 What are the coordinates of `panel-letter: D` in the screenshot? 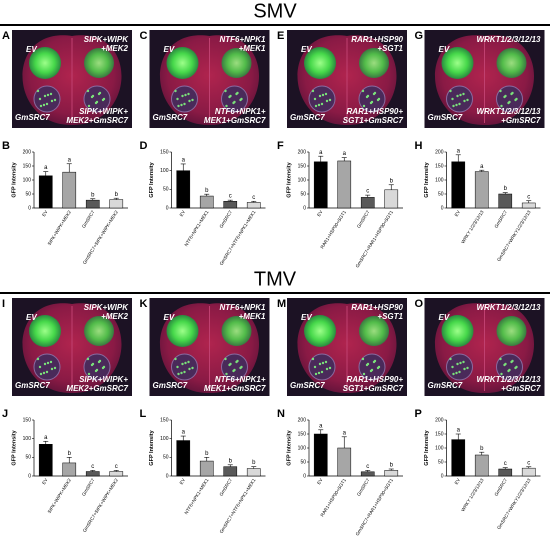 It's located at (144, 146).